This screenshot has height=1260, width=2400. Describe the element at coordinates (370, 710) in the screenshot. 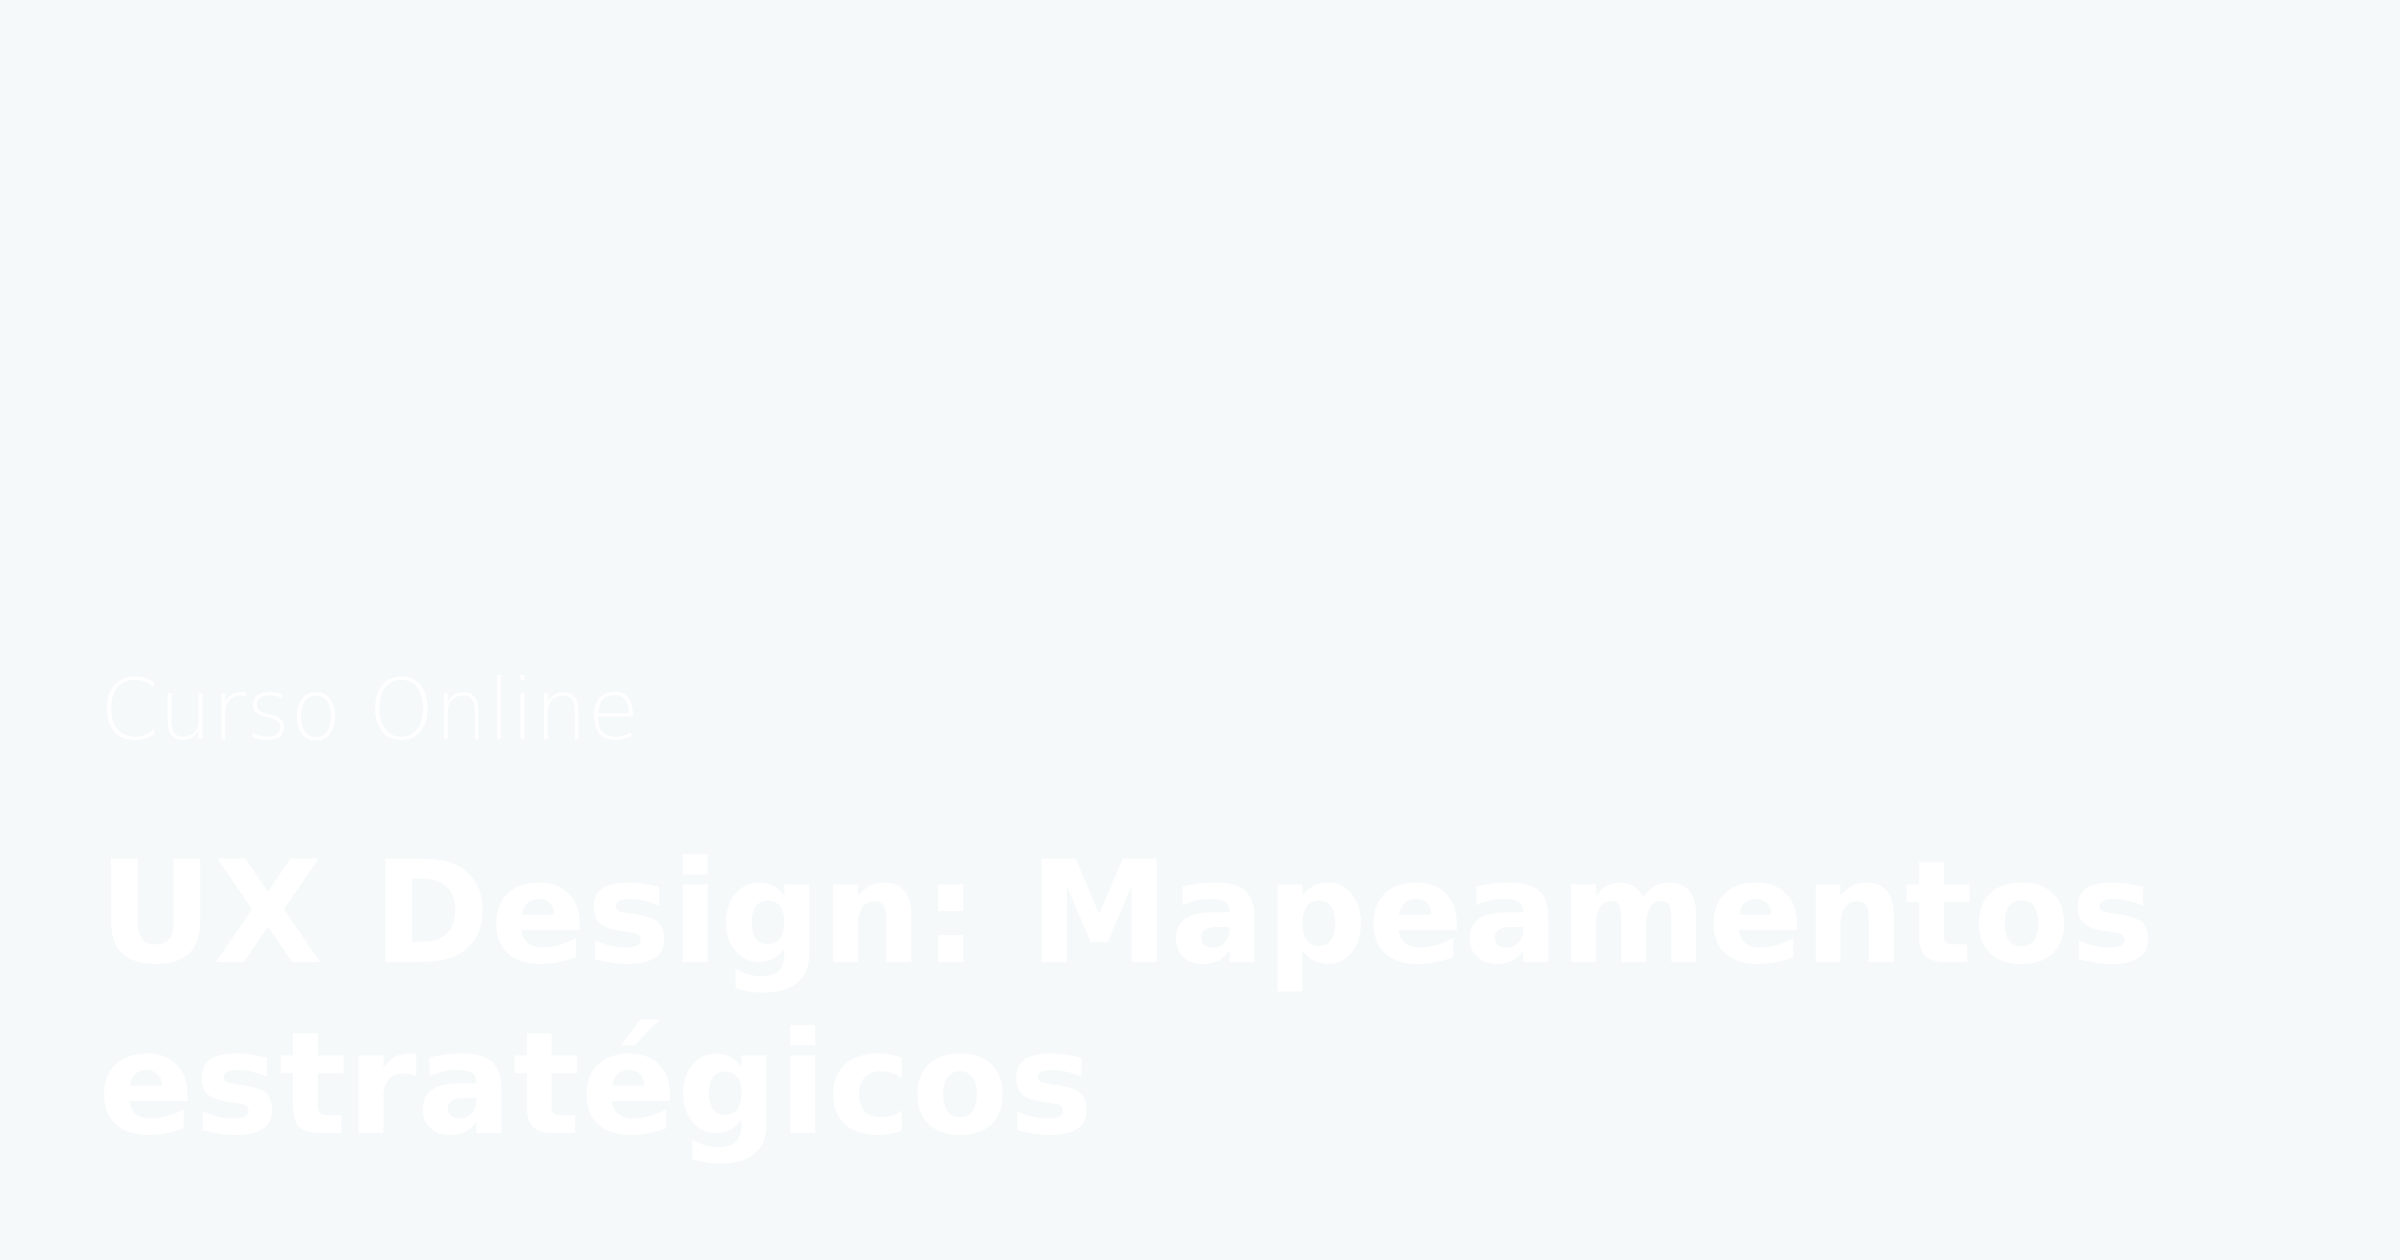

I see `course-type-label: Curso Online` at that location.